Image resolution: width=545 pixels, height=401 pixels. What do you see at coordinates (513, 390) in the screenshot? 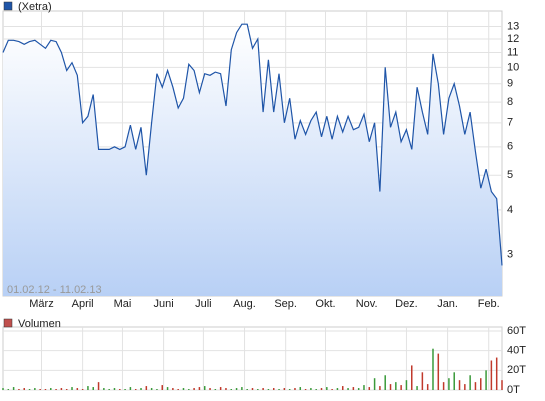
I see `y-tick-label: 0T` at bounding box center [513, 390].